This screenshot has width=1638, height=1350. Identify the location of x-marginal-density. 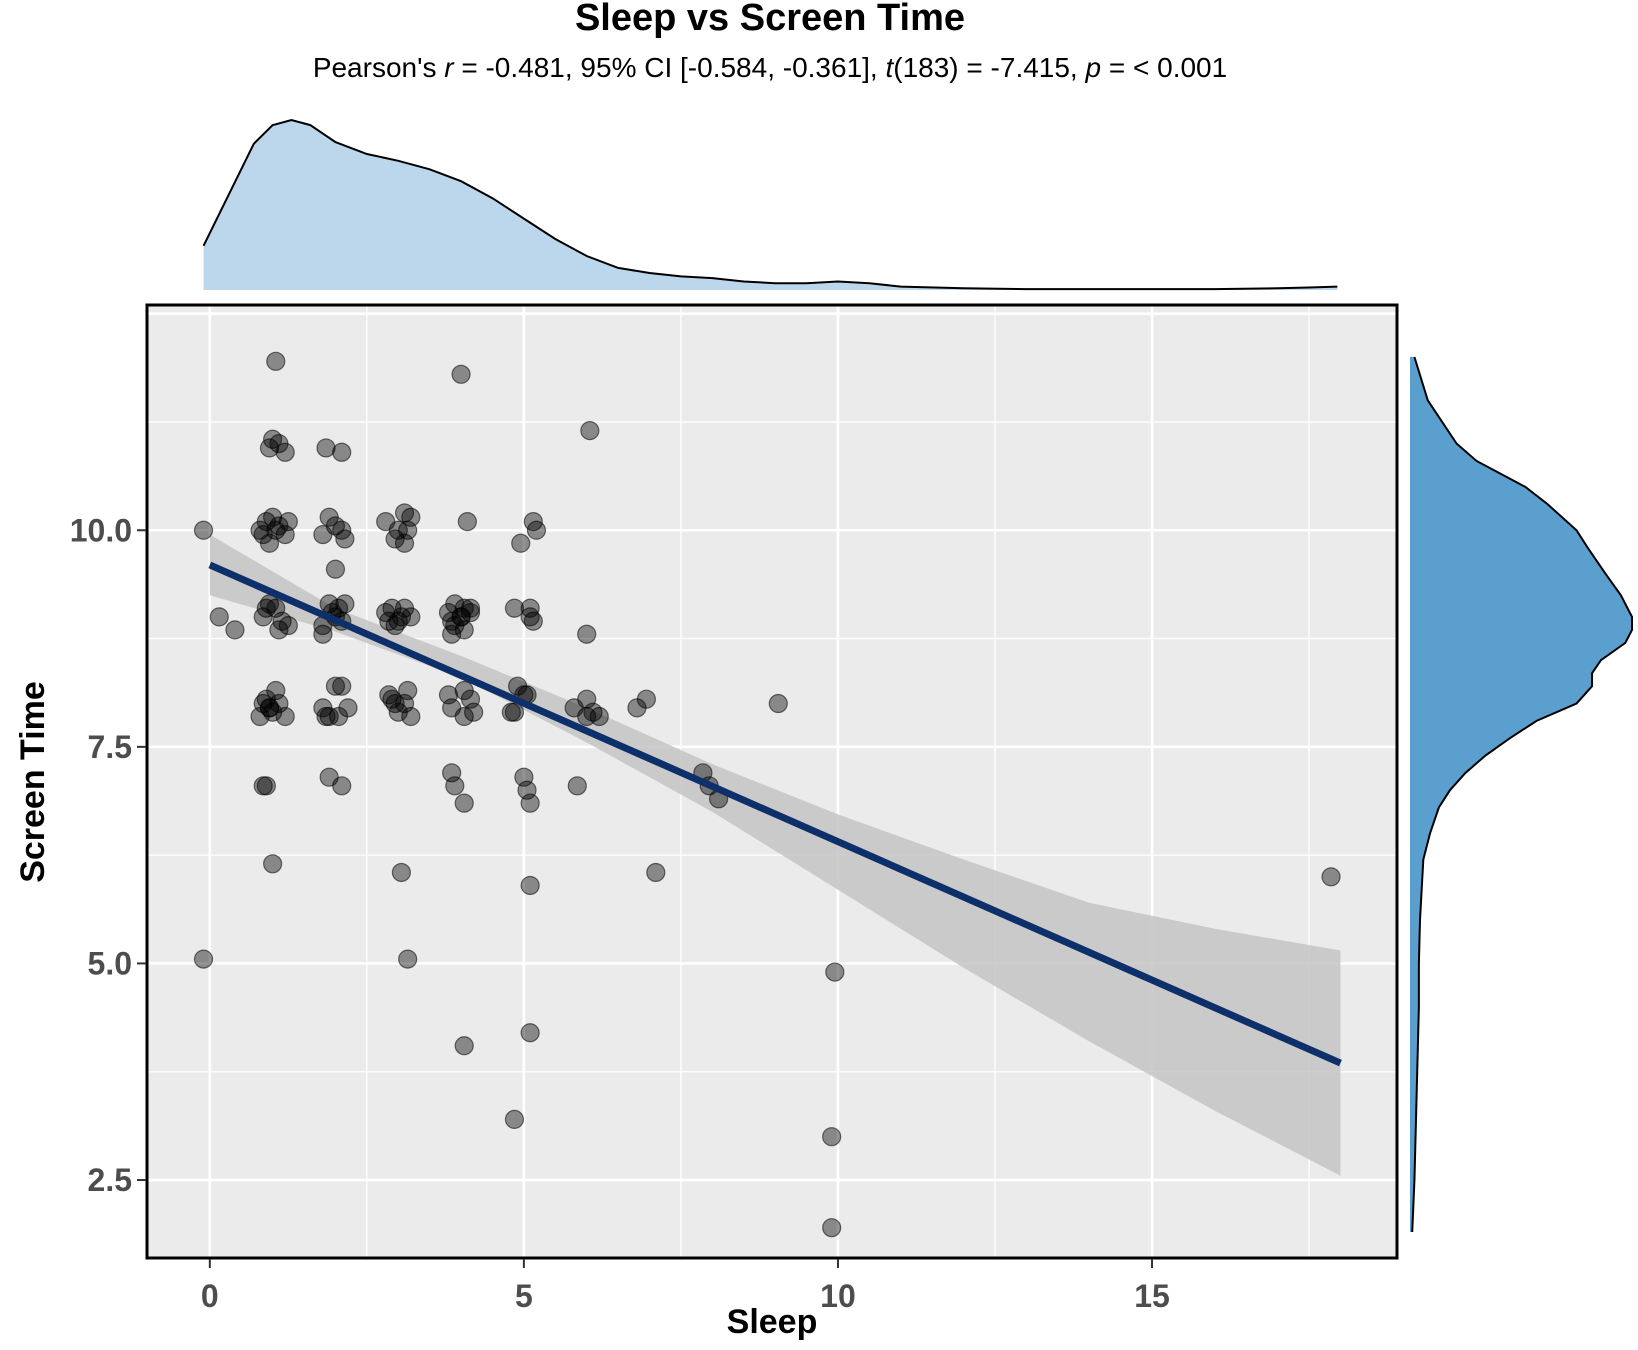
(770, 204).